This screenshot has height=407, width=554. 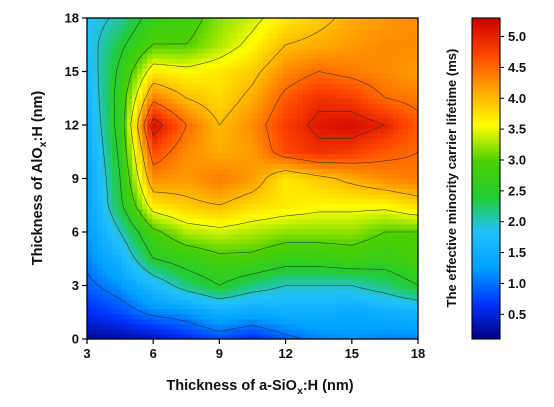 What do you see at coordinates (517, 252) in the screenshot?
I see `colorbar-tick-label: 1.5` at bounding box center [517, 252].